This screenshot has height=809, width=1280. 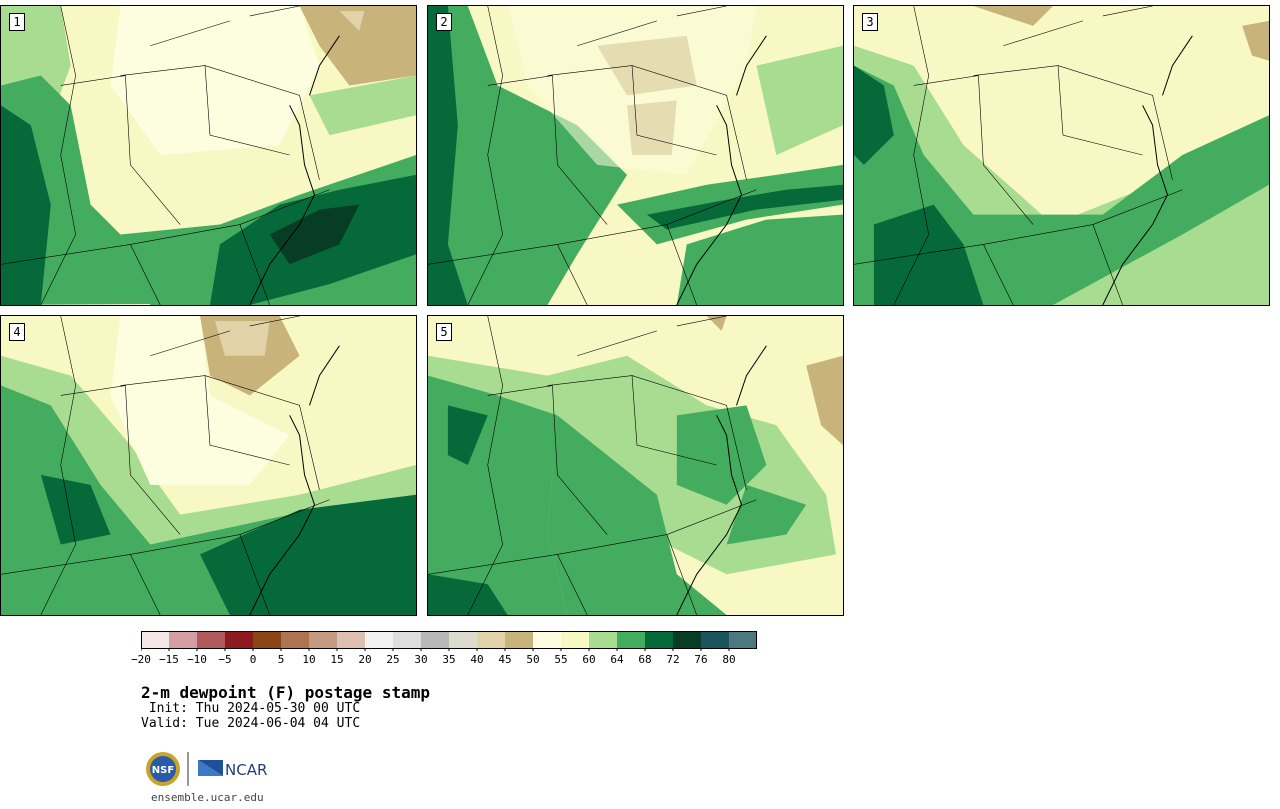 I want to click on colorbar-tick-label: −10, so click(x=197, y=659).